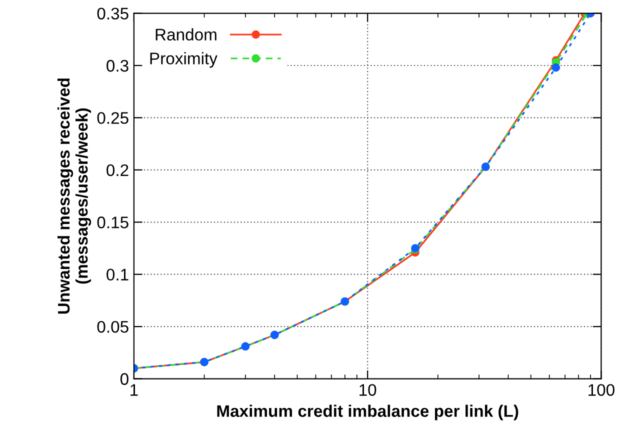  Describe the element at coordinates (112, 14) in the screenshot. I see `y-tick-label: 0.35` at that location.